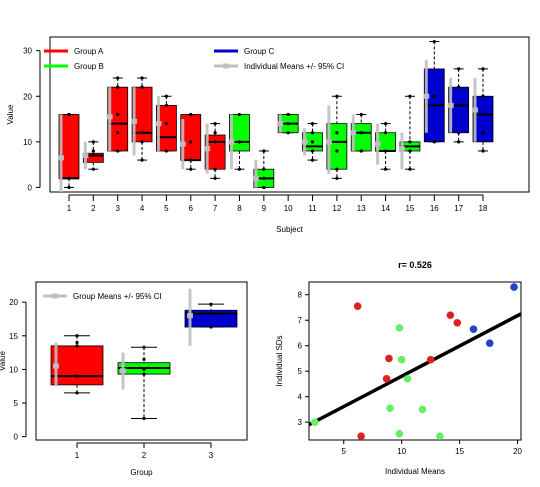 This screenshot has width=540, height=487. What do you see at coordinates (259, 51) in the screenshot?
I see `legend-label: Group C` at bounding box center [259, 51].